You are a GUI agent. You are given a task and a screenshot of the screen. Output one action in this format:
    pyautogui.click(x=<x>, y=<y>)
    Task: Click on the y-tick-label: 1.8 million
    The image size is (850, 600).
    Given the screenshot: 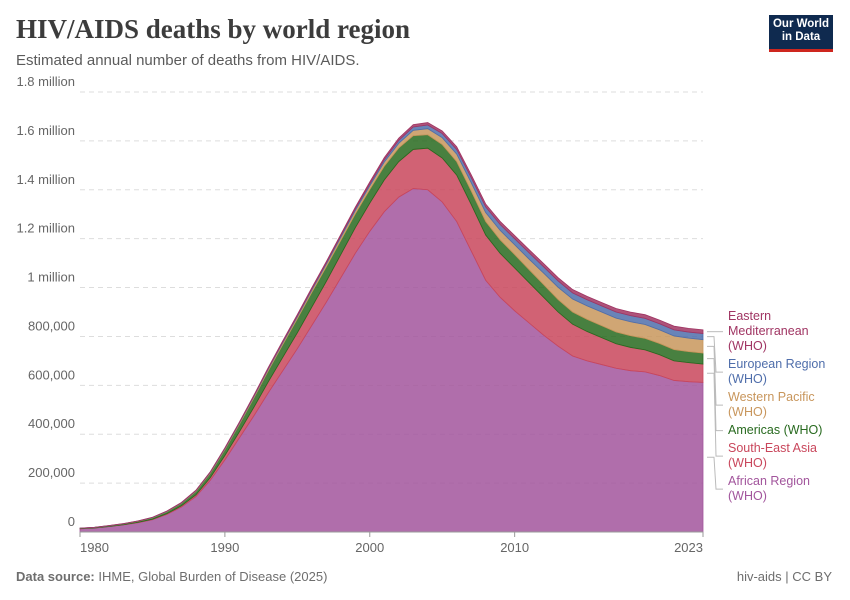 What is the action you would take?
    pyautogui.click(x=45, y=81)
    